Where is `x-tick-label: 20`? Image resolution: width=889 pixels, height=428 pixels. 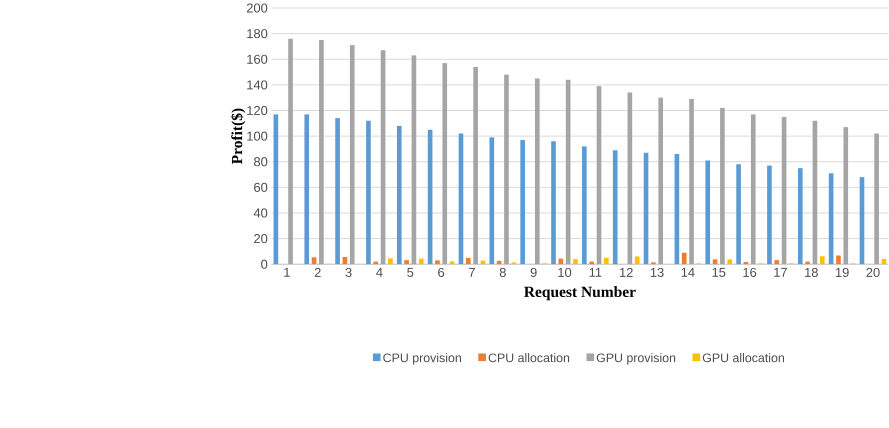
x-tick-label: 20 is located at coordinates (873, 272).